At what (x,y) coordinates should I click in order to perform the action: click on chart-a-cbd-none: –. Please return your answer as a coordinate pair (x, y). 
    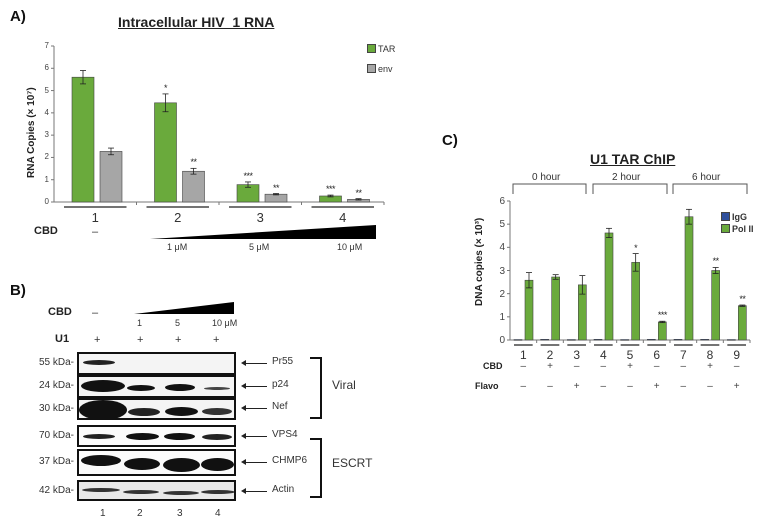
    Looking at the image, I should click on (95, 232).